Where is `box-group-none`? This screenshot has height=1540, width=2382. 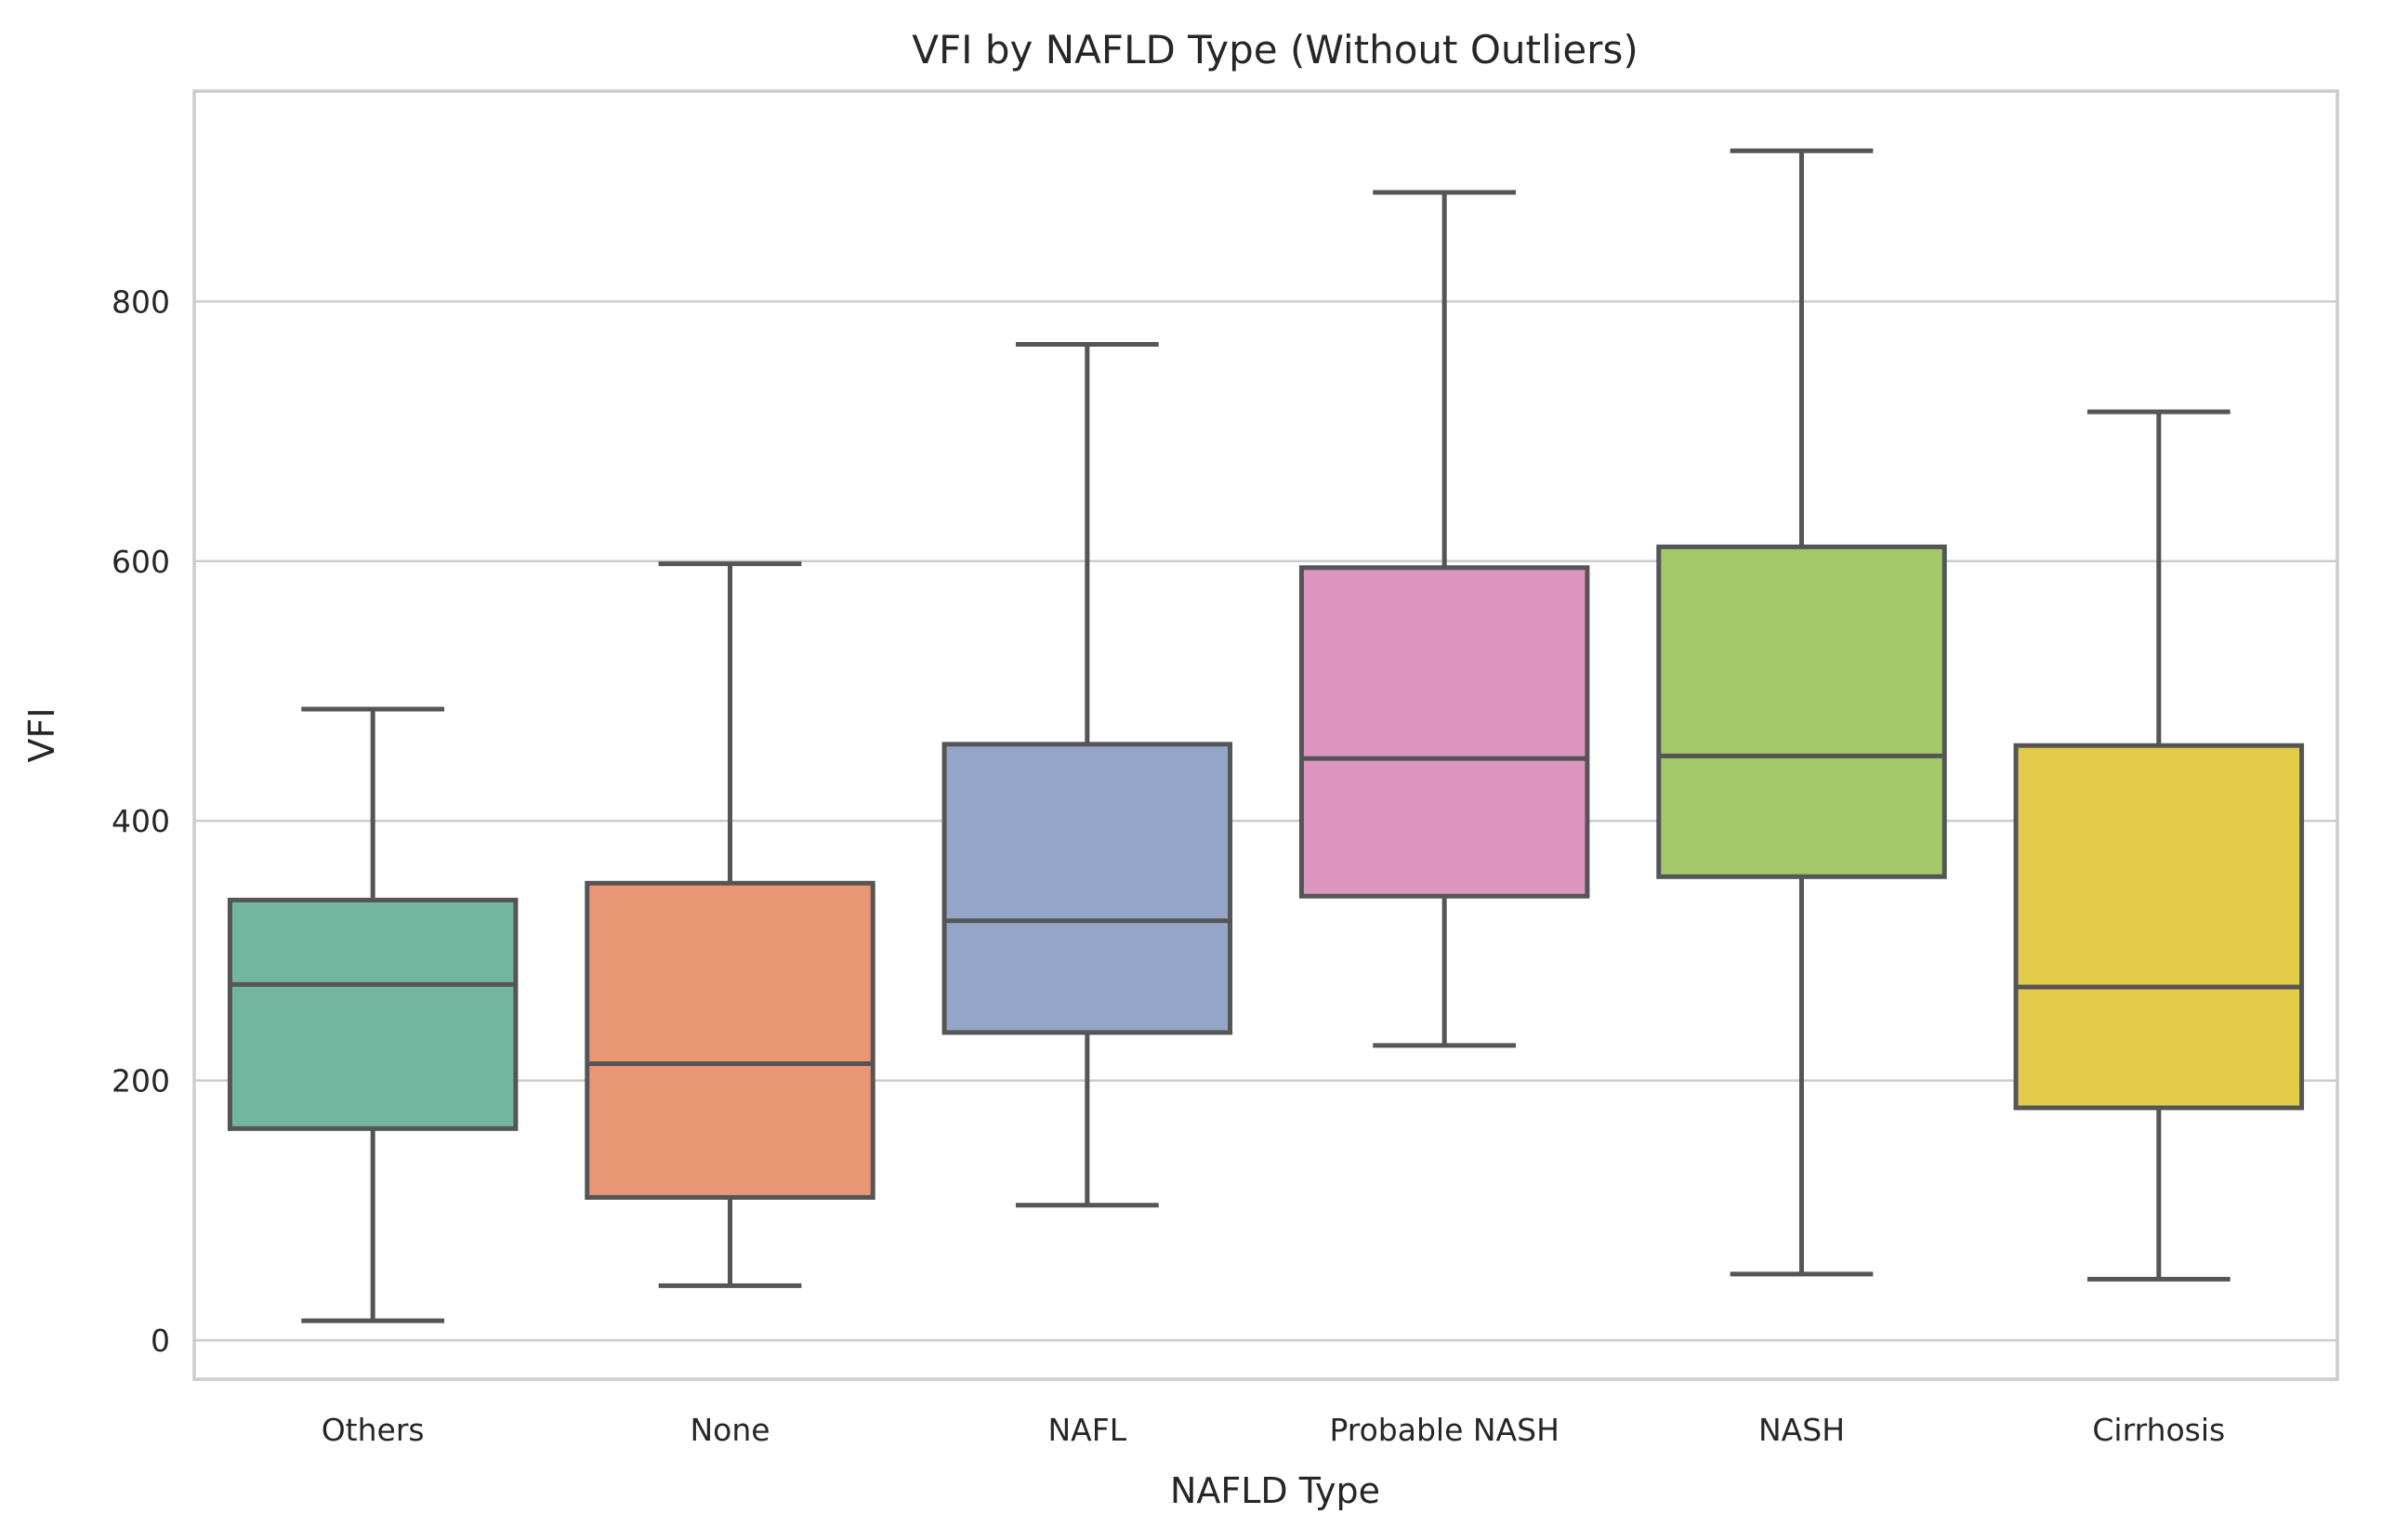 box-group-none is located at coordinates (730, 925).